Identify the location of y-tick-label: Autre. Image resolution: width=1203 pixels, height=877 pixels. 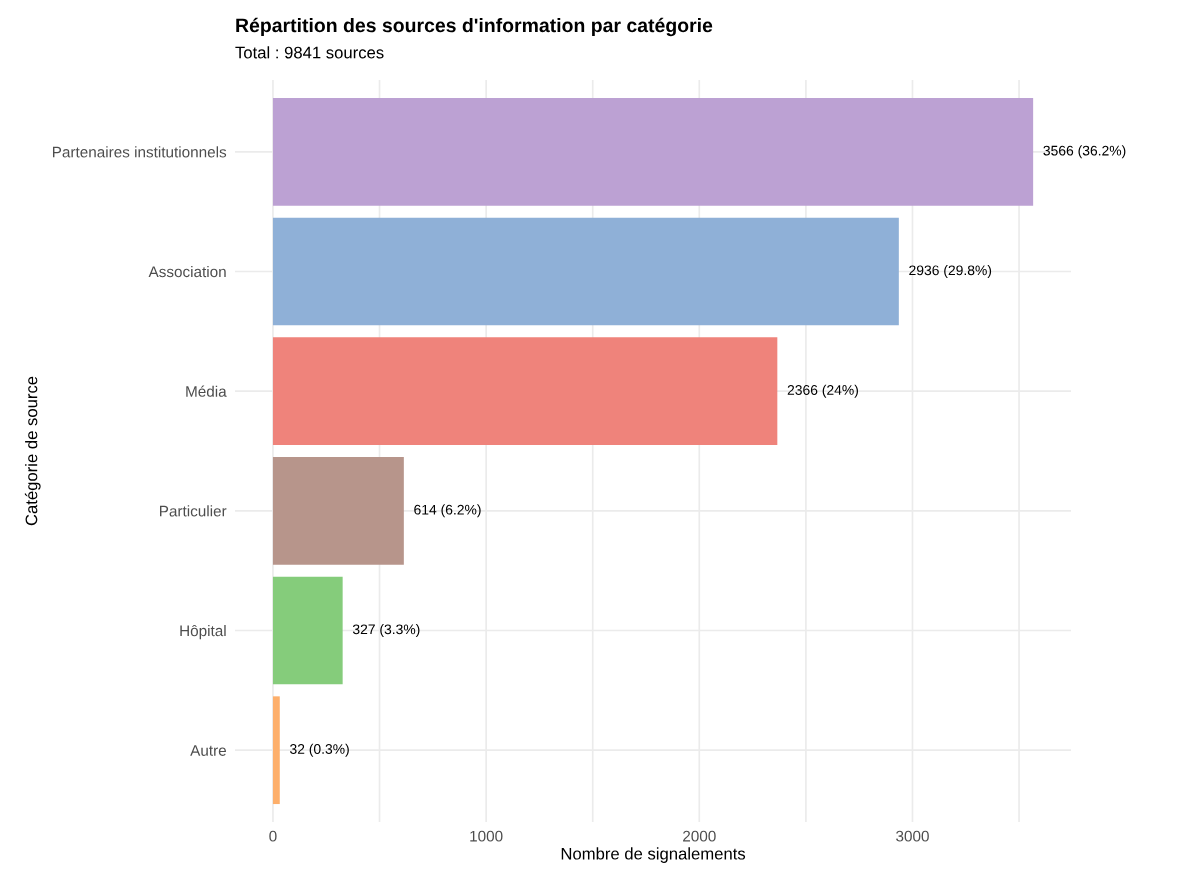
(208, 750).